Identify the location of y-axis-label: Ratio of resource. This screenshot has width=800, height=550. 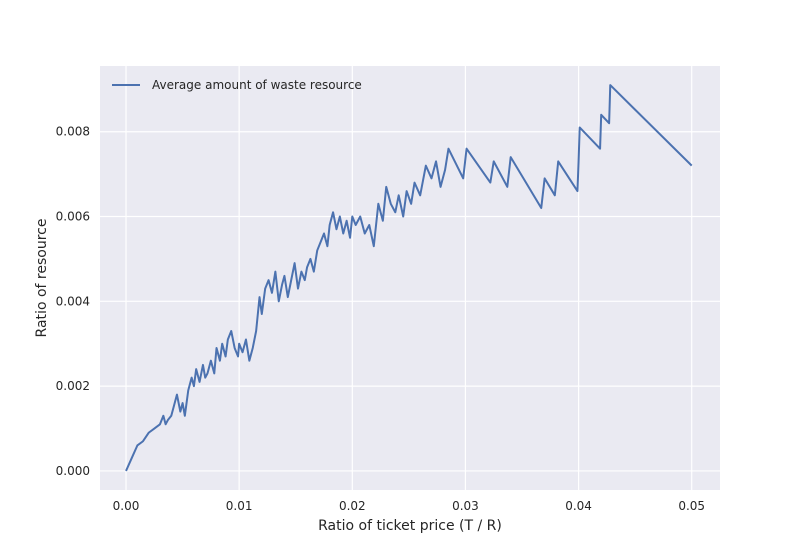
(42, 278).